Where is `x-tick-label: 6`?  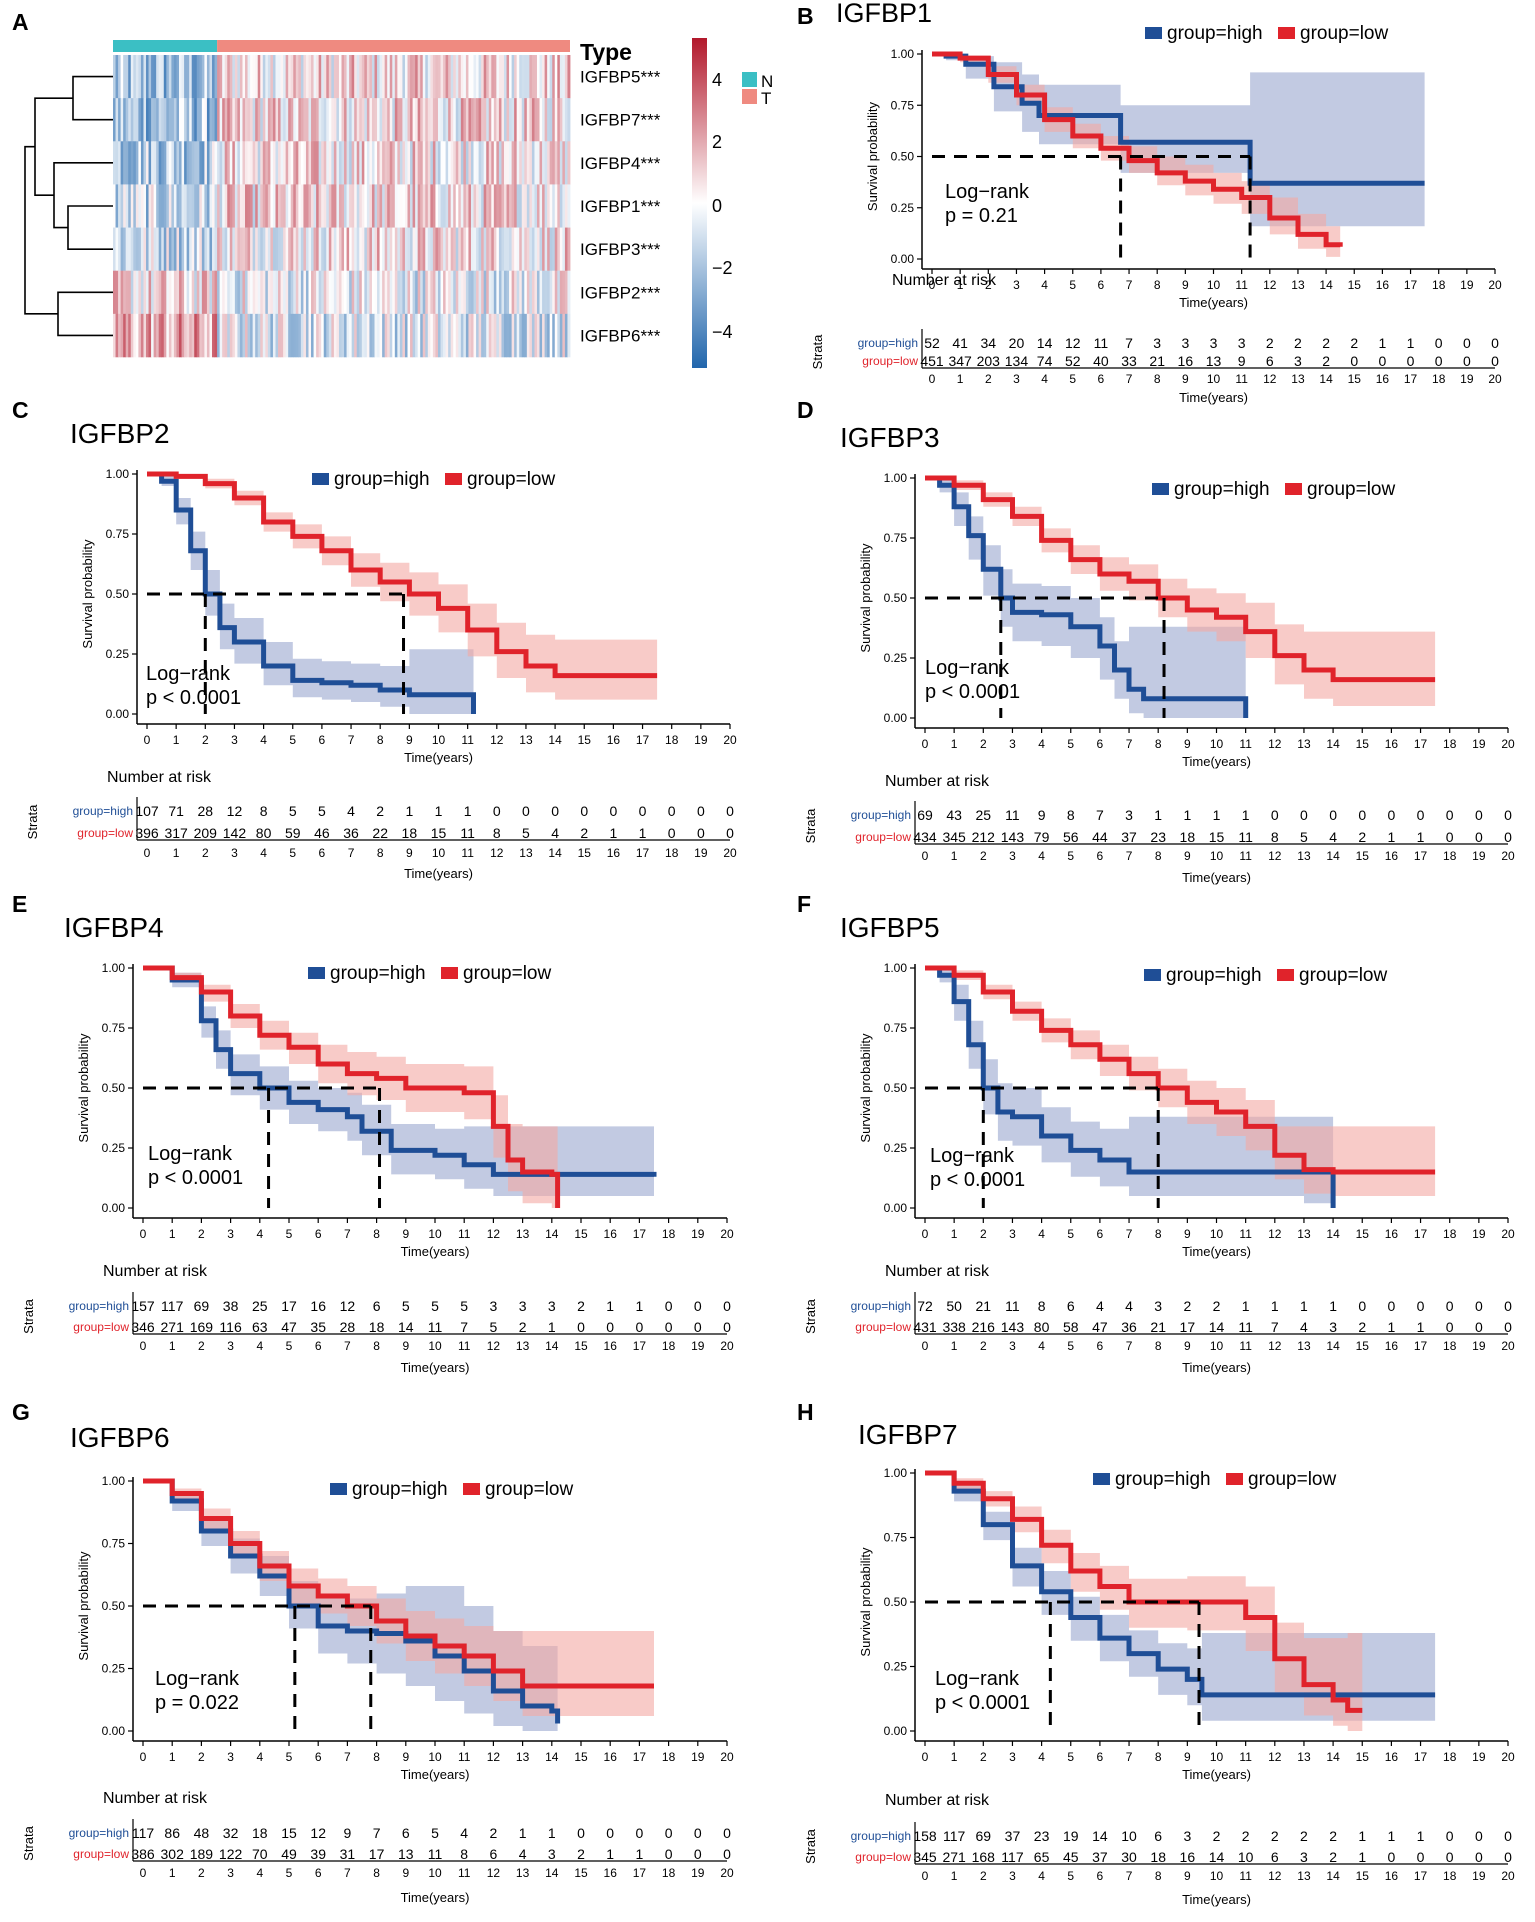
x-tick-label: 6 is located at coordinates (1100, 1234).